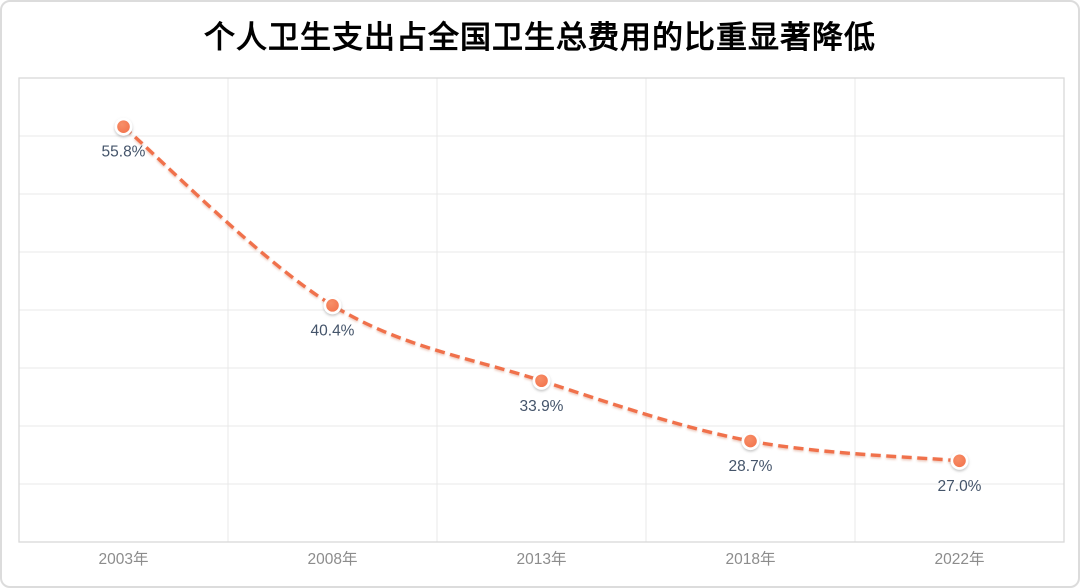 The height and width of the screenshot is (588, 1080). I want to click on x-axis-label: 2022年, so click(960, 559).